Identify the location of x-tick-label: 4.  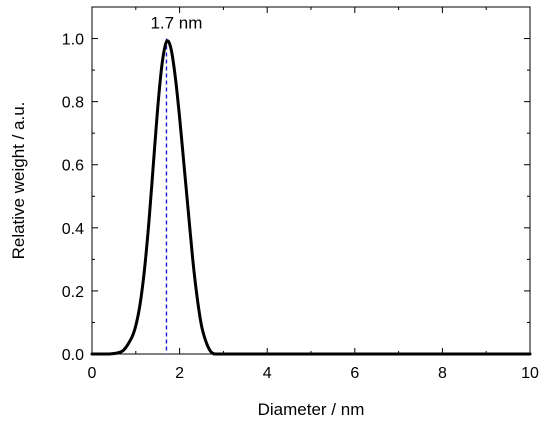
(267, 373).